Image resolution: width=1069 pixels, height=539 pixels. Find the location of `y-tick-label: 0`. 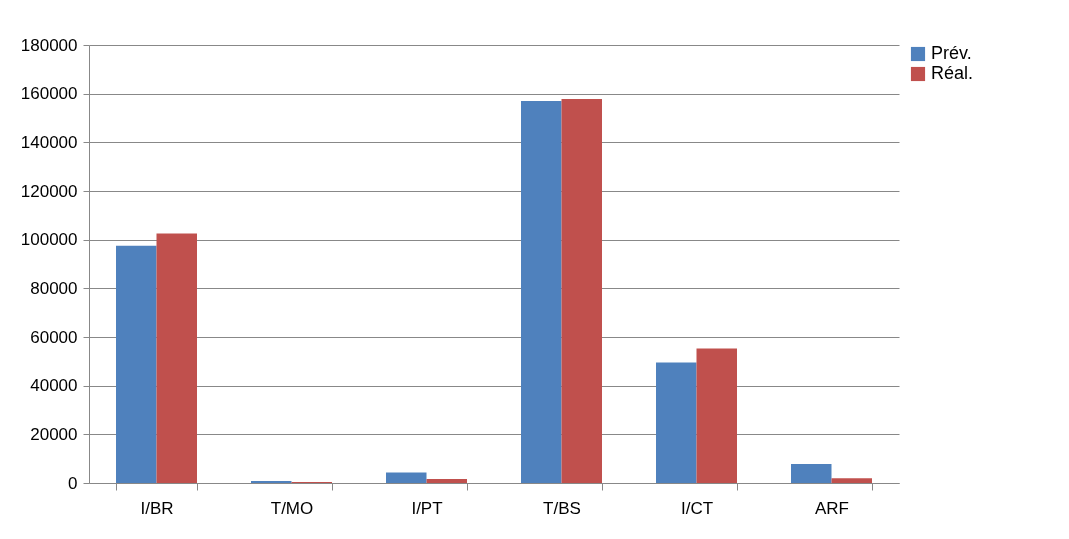

y-tick-label: 0 is located at coordinates (73, 483).